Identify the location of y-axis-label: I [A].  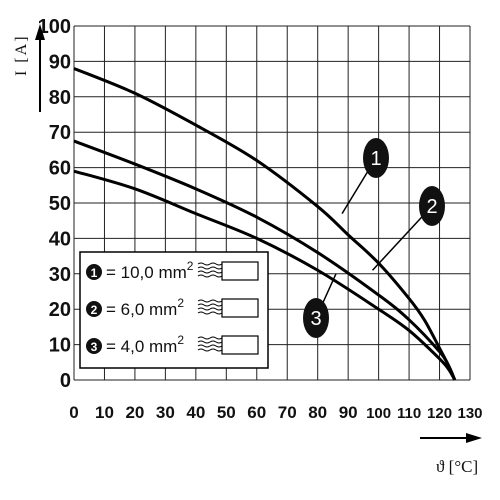
(21, 55).